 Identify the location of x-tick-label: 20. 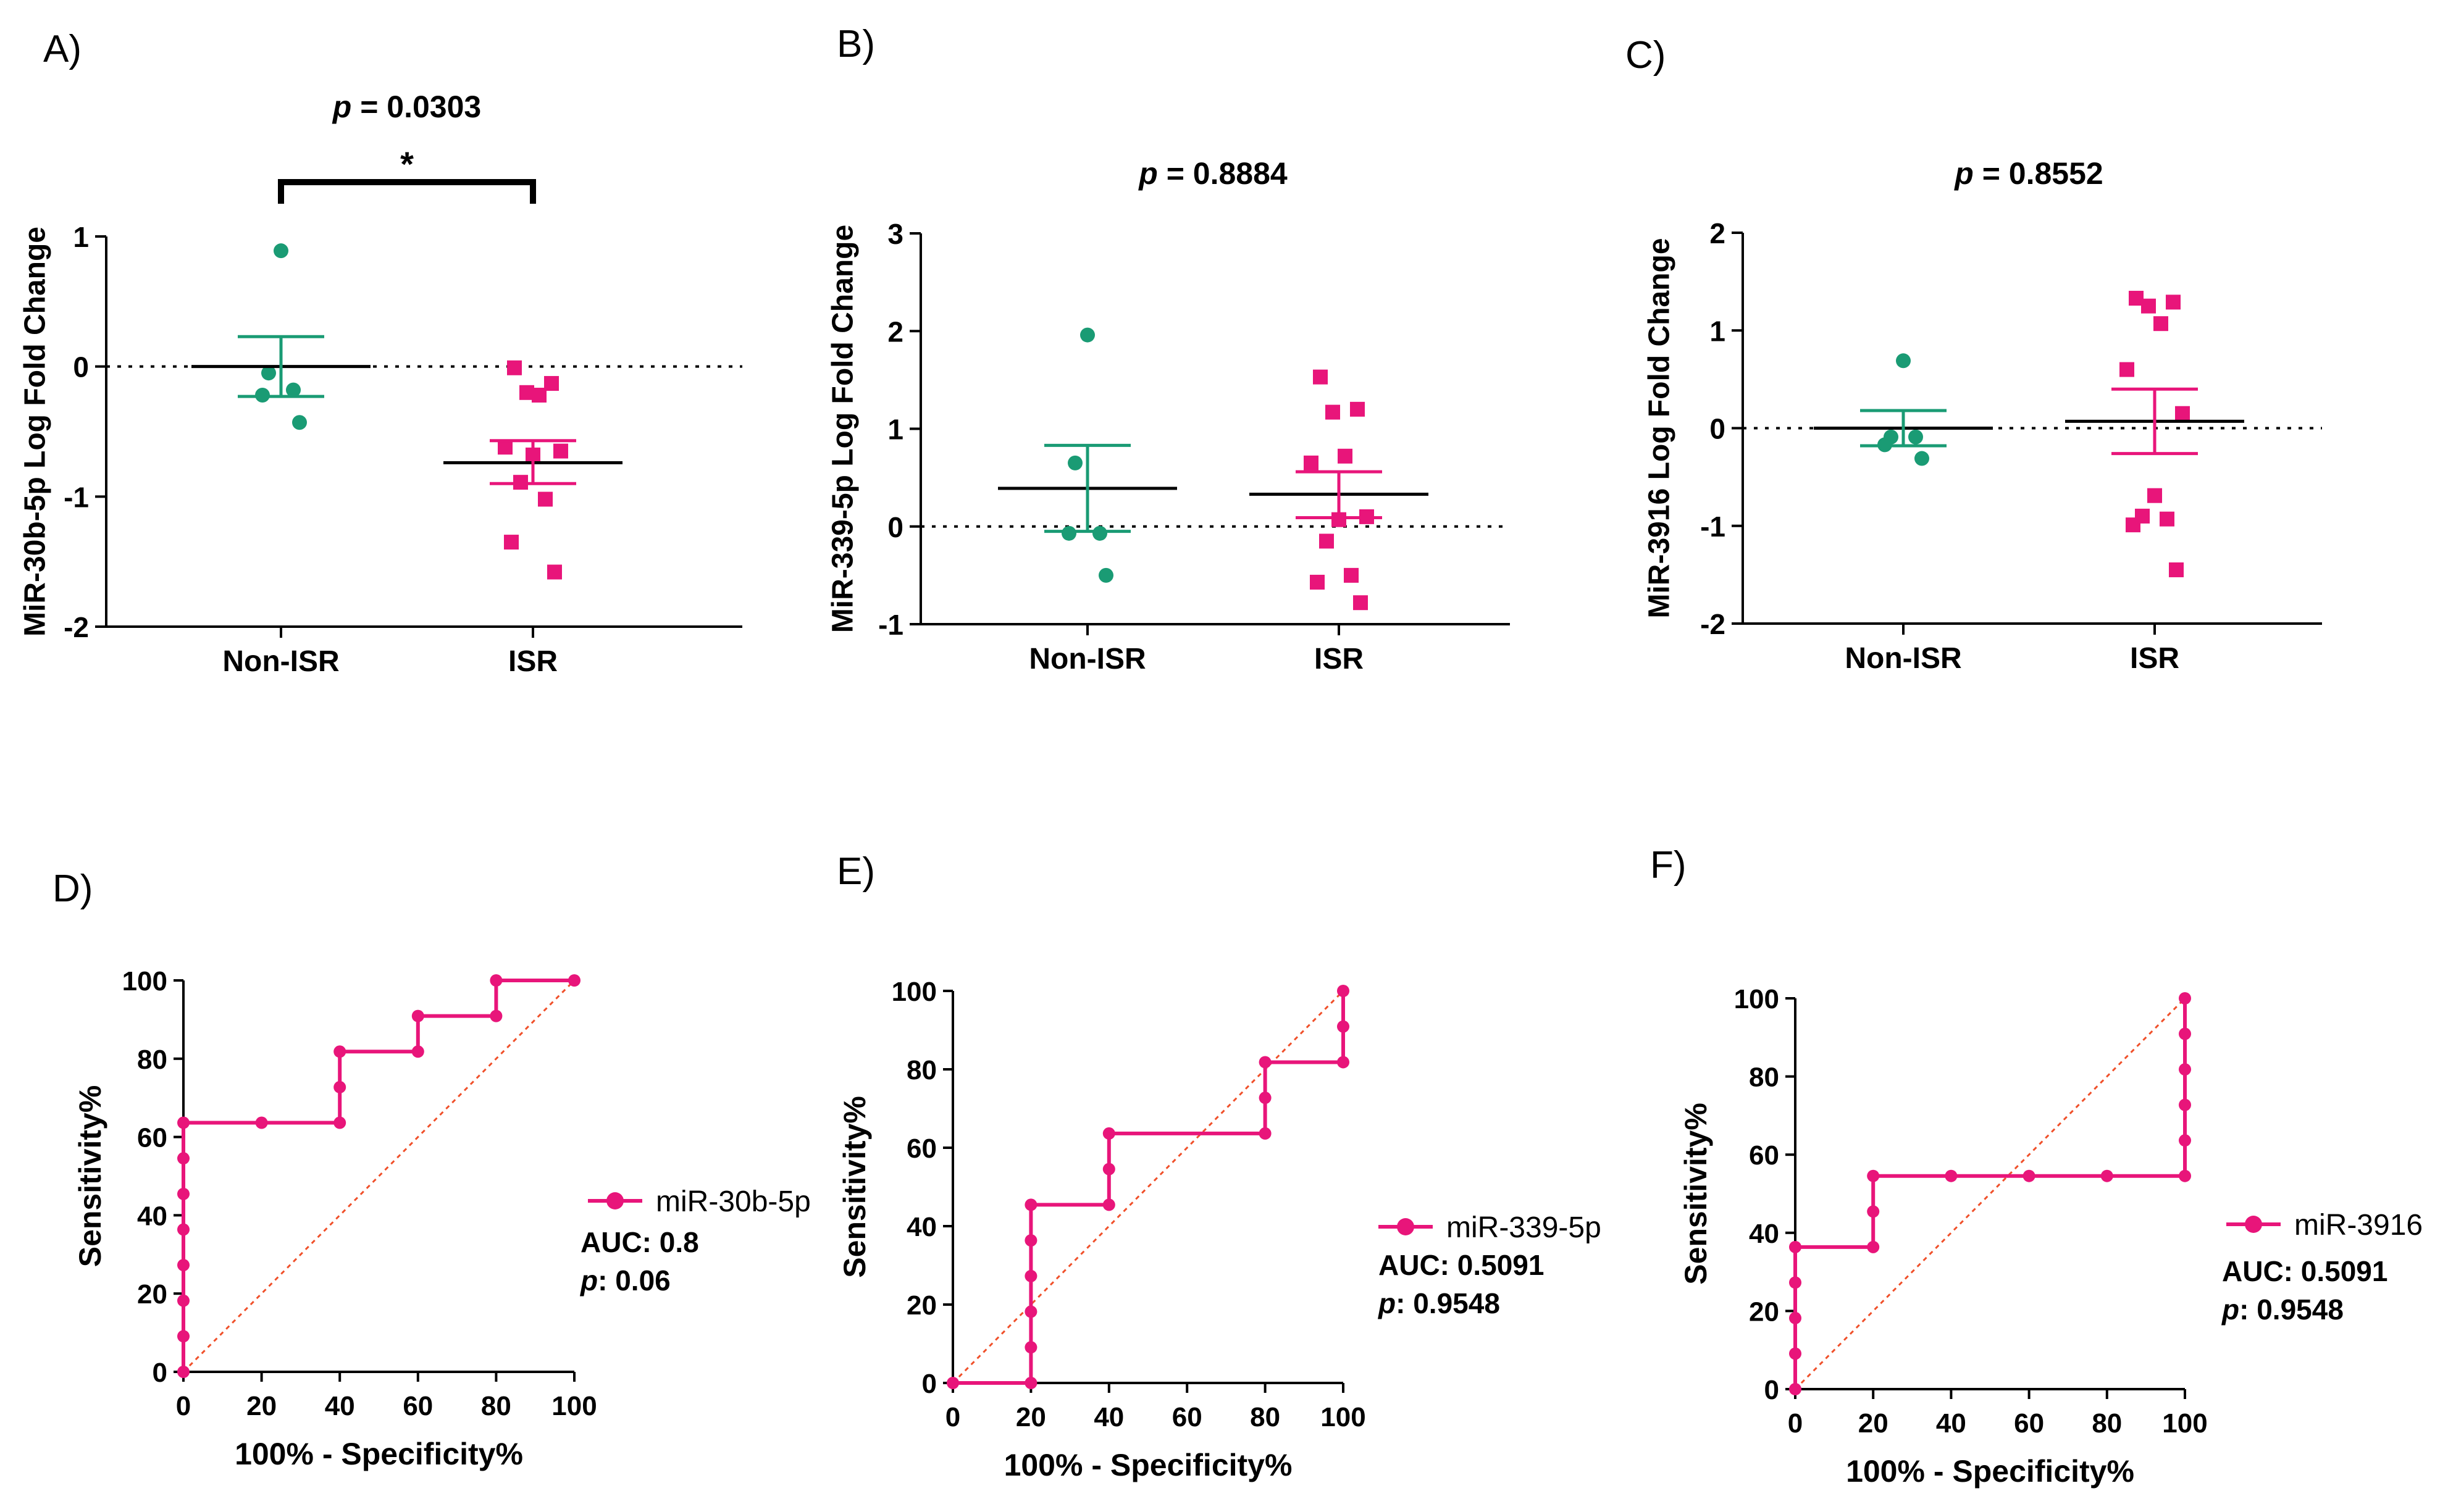
(1031, 1417).